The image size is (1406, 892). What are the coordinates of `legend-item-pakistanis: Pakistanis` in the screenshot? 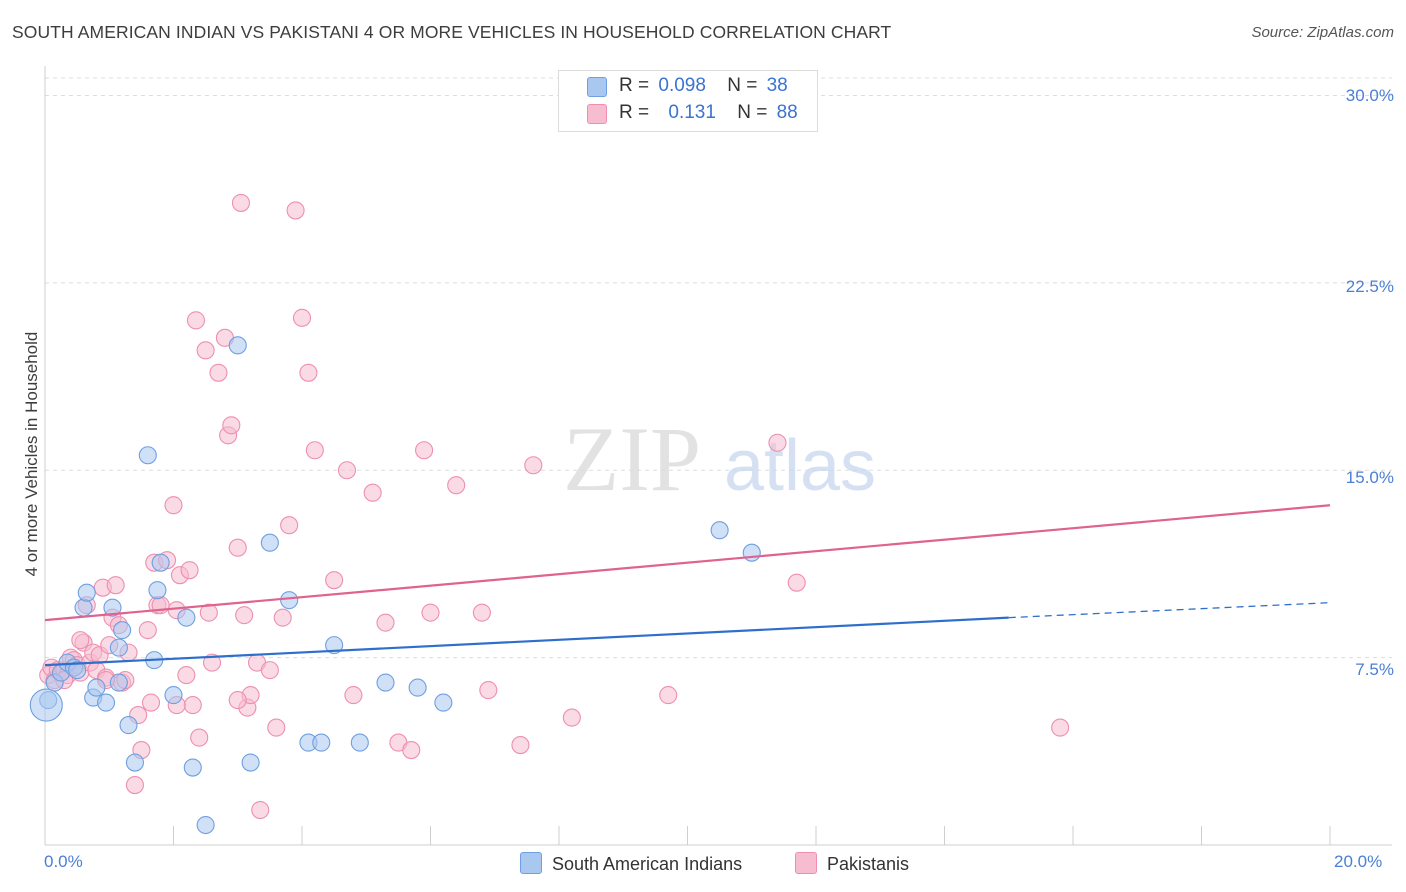 It's located at (852, 863).